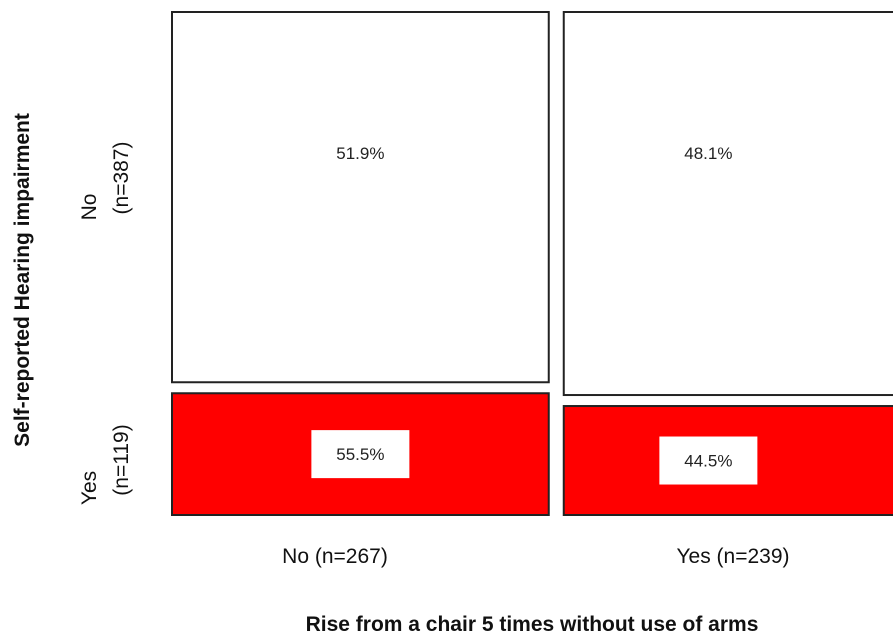 The image size is (893, 639). What do you see at coordinates (360, 153) in the screenshot?
I see `cell-label-rise-no-hearing-no: 51.9%` at bounding box center [360, 153].